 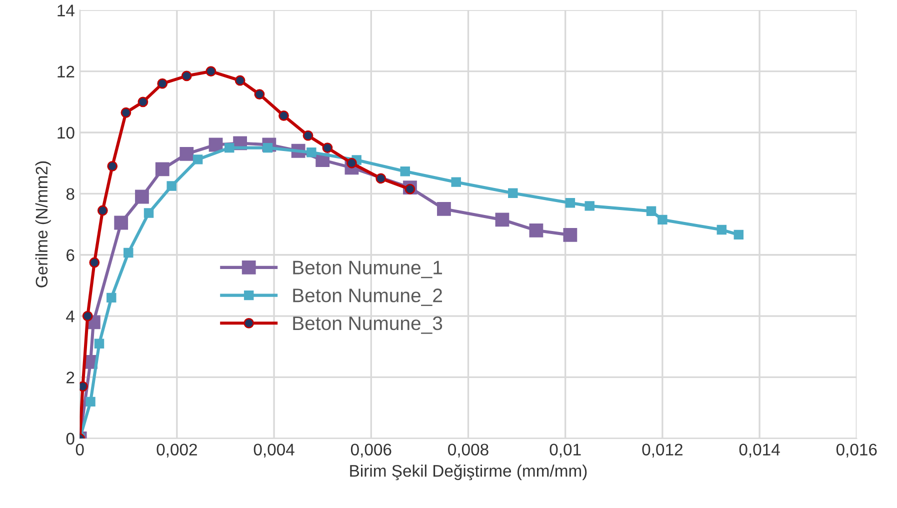 What do you see at coordinates (43, 224) in the screenshot?
I see `y-axis-title: Gerilme (N/mm2)` at bounding box center [43, 224].